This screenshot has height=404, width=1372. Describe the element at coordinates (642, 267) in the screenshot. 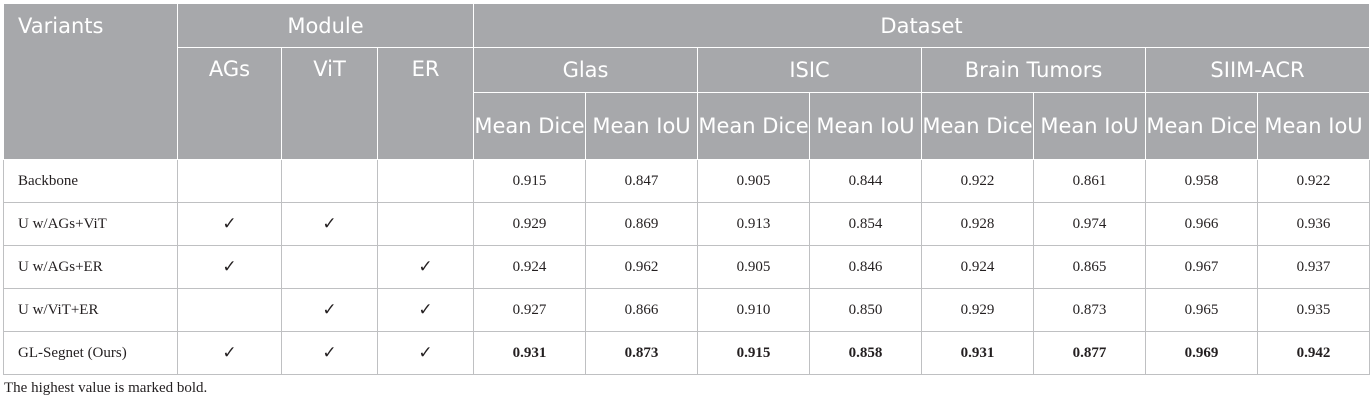

I see `value-cell: 0.962` at that location.